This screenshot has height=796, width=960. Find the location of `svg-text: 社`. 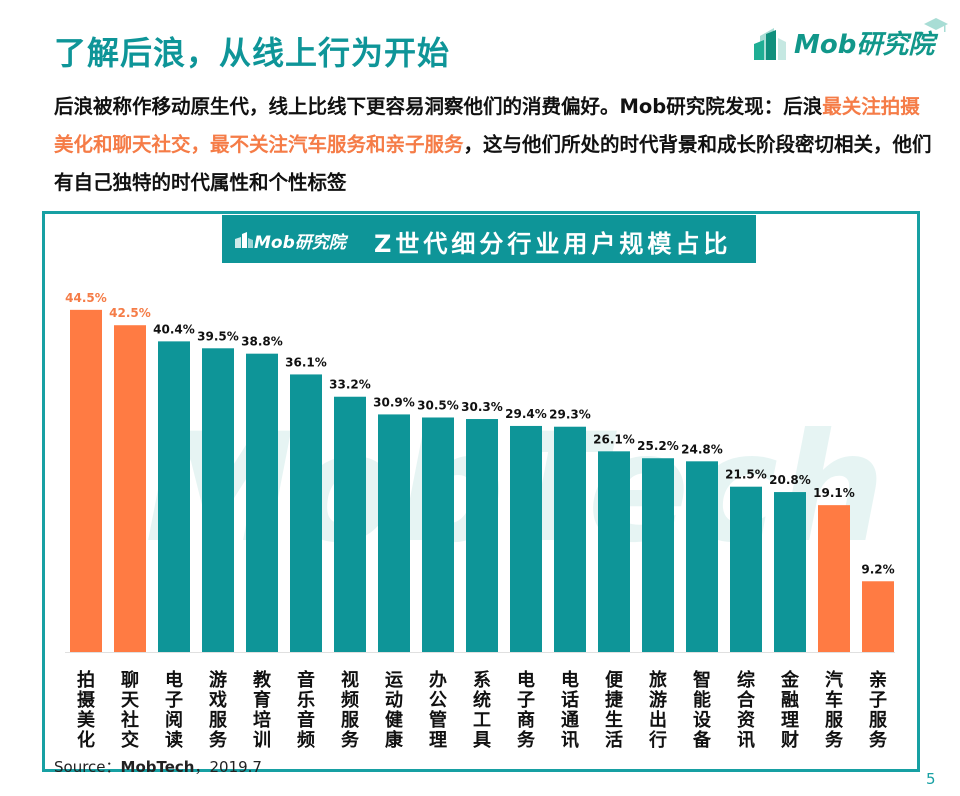

svg-text: 社 is located at coordinates (130, 720).